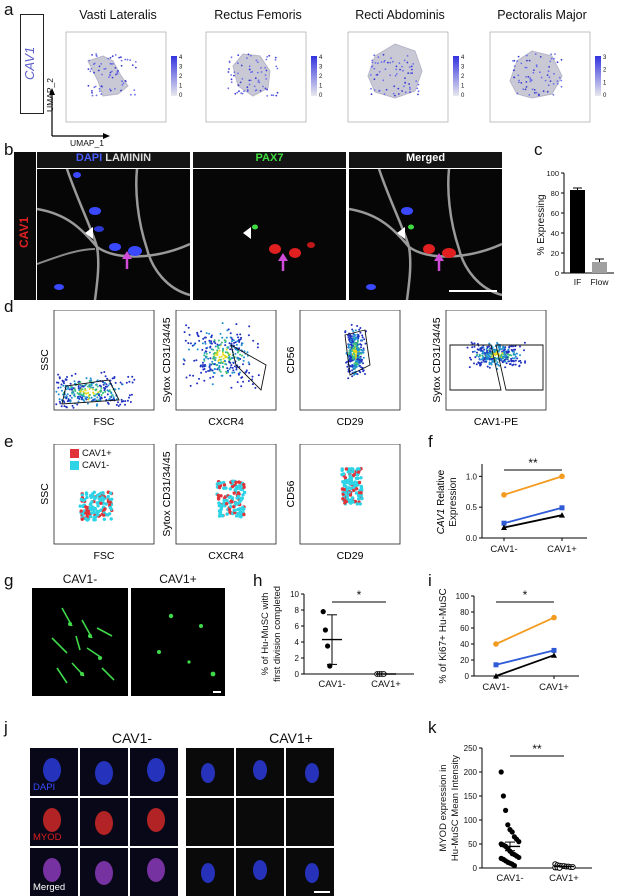 The image size is (617, 896). Describe the element at coordinates (80, 579) in the screenshot. I see `g-label-cav1-neg: CAV1-` at that location.